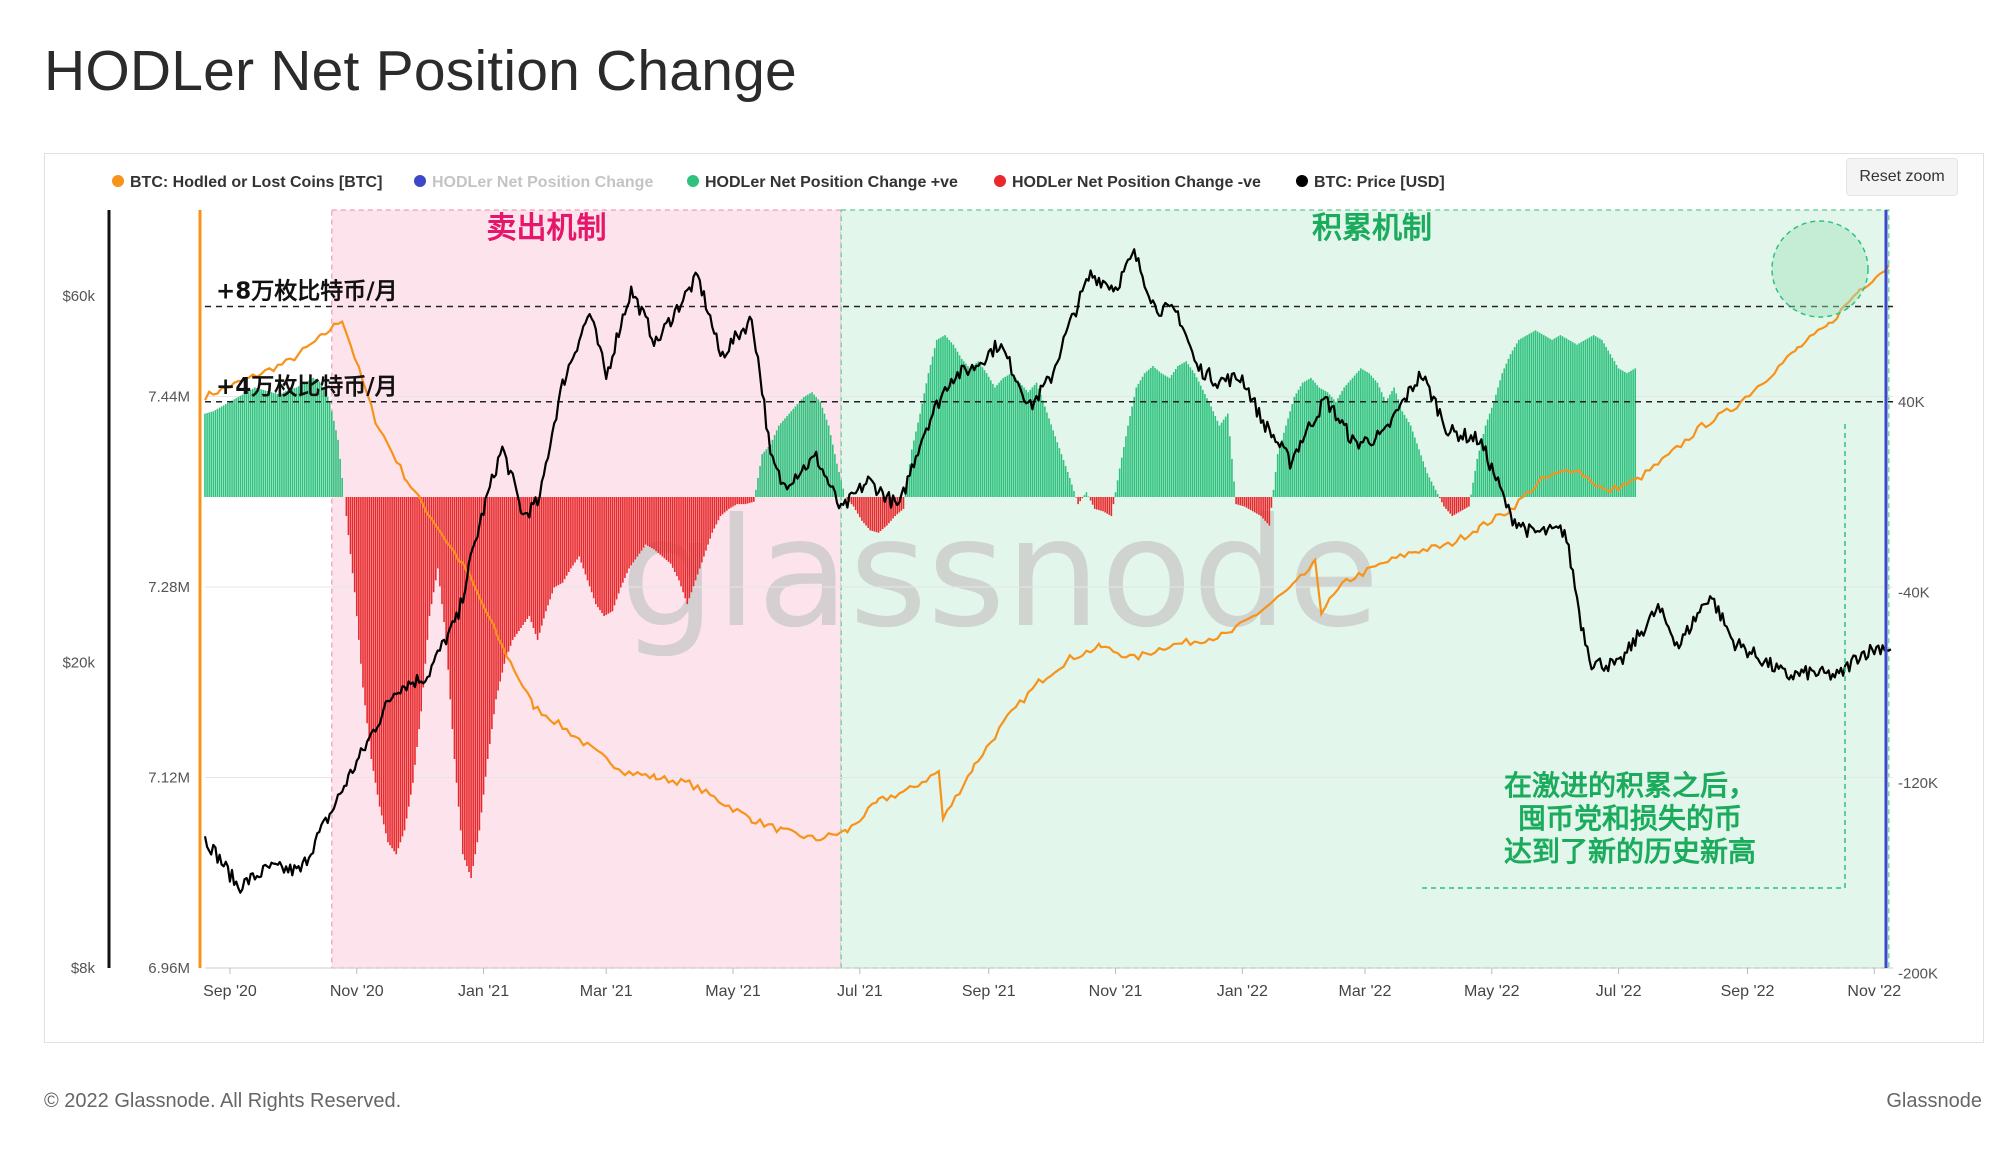 The image size is (2000, 1153). What do you see at coordinates (169, 778) in the screenshot?
I see `hodled-axis-tick-label: 7.12M` at bounding box center [169, 778].